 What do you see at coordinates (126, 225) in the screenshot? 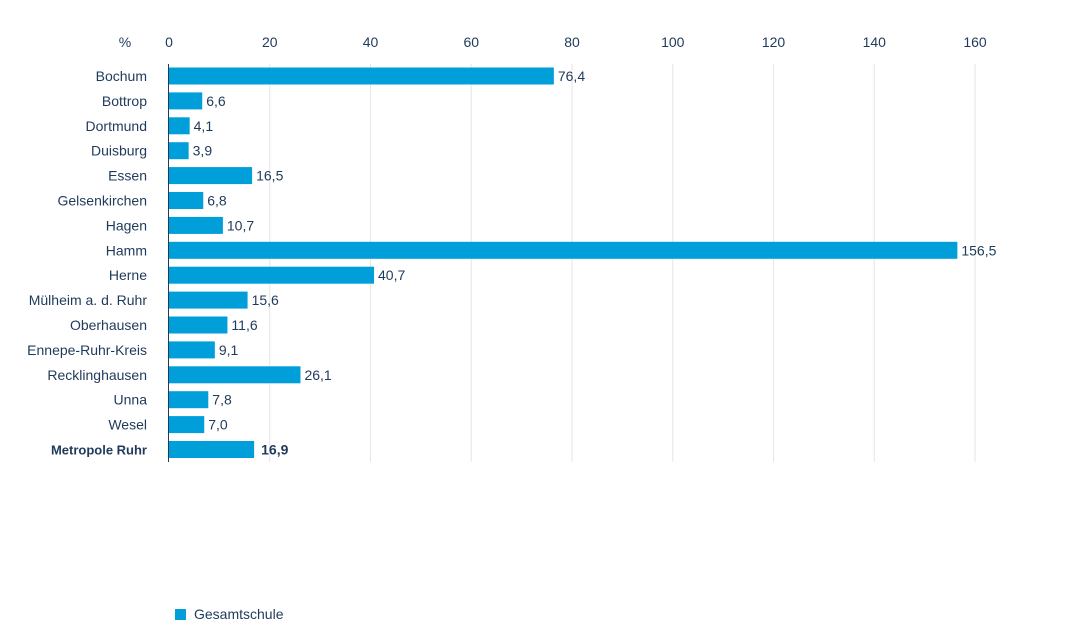
I see `category-label: Hagen` at bounding box center [126, 225].